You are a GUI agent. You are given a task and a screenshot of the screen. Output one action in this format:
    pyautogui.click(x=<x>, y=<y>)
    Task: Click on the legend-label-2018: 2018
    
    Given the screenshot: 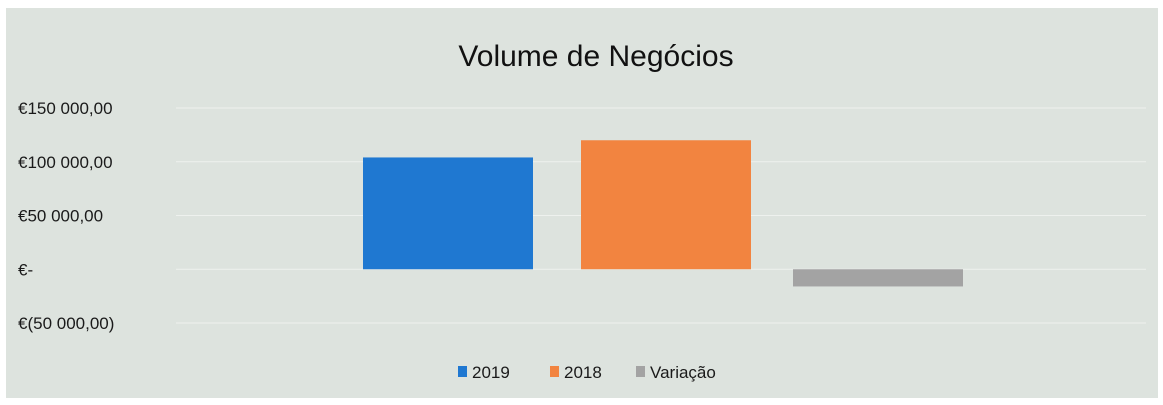 What is the action you would take?
    pyautogui.click(x=583, y=372)
    